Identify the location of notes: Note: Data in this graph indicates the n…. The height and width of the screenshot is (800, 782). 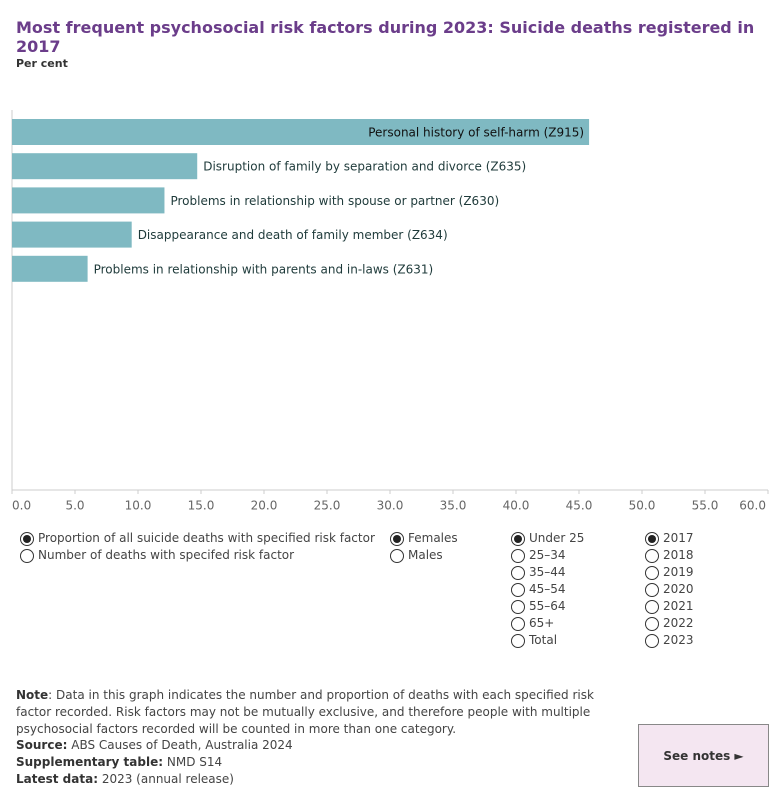
(311, 737).